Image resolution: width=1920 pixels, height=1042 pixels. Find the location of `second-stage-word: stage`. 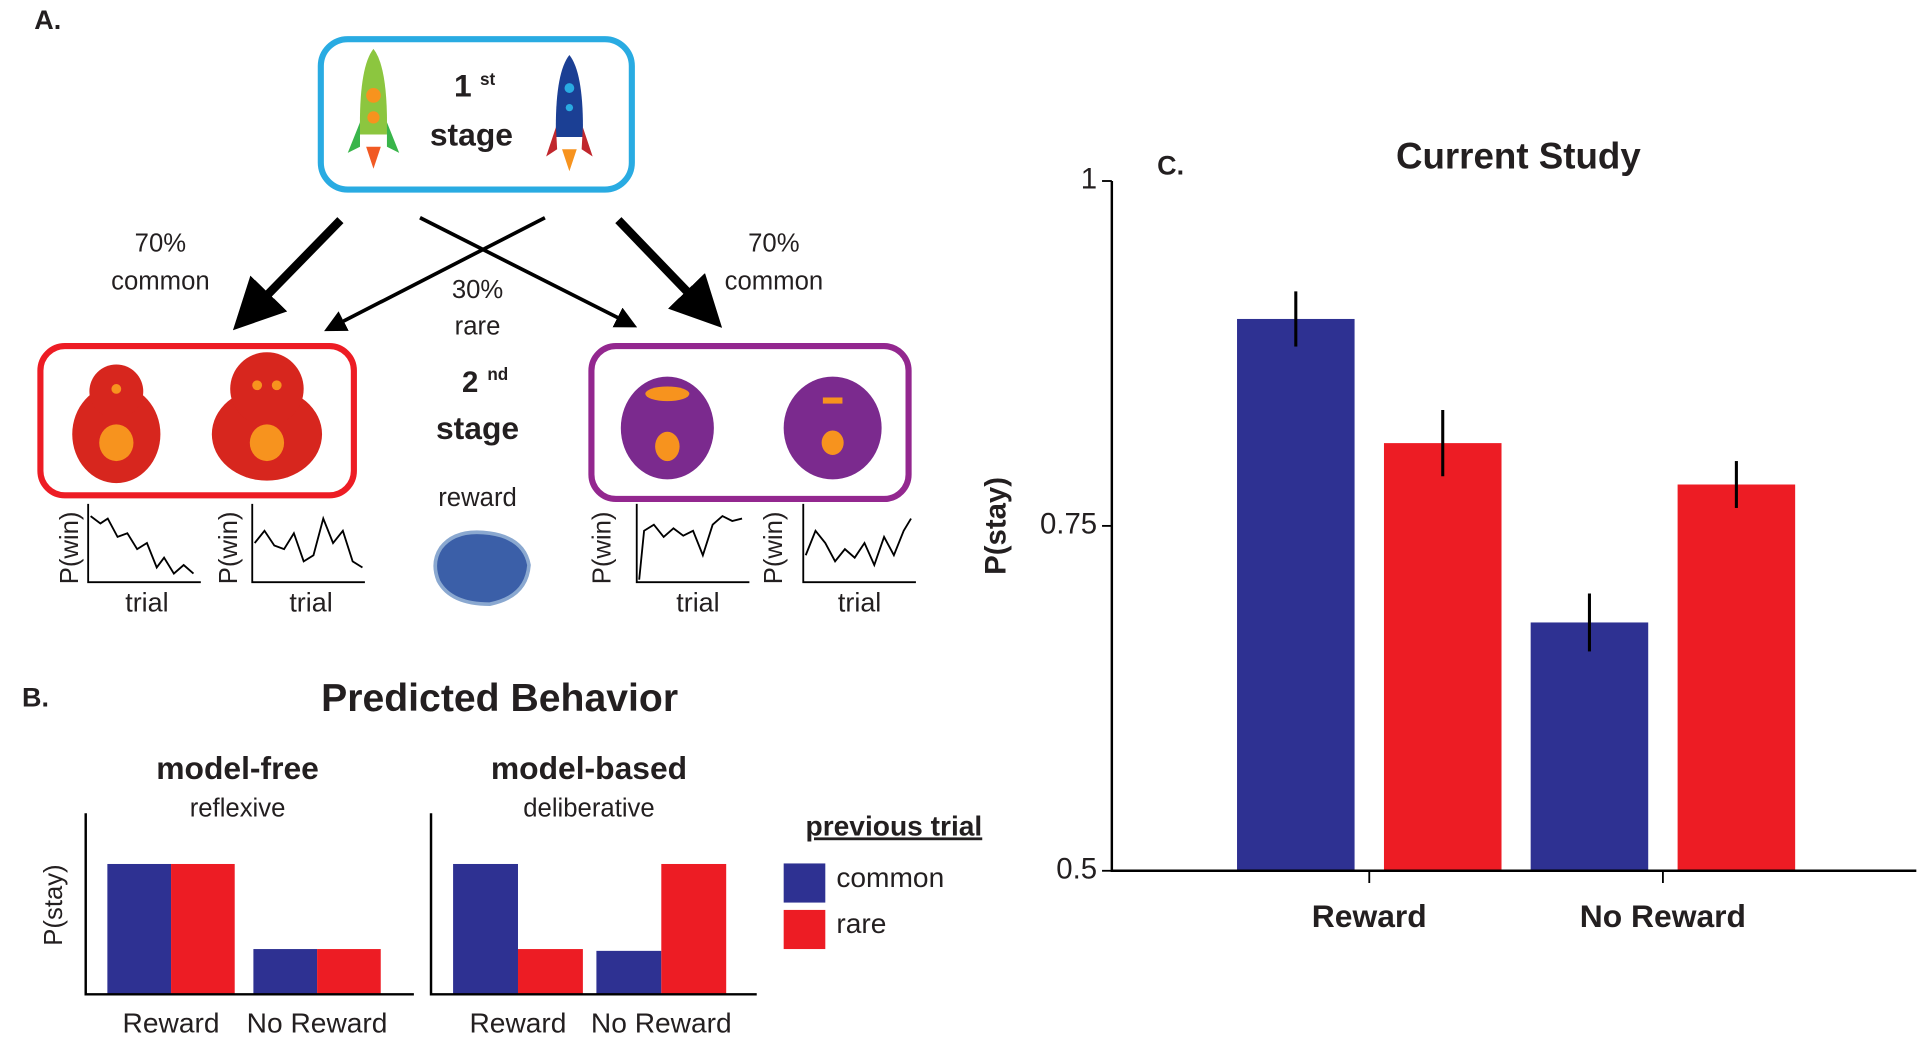

second-stage-word: stage is located at coordinates (477, 428).